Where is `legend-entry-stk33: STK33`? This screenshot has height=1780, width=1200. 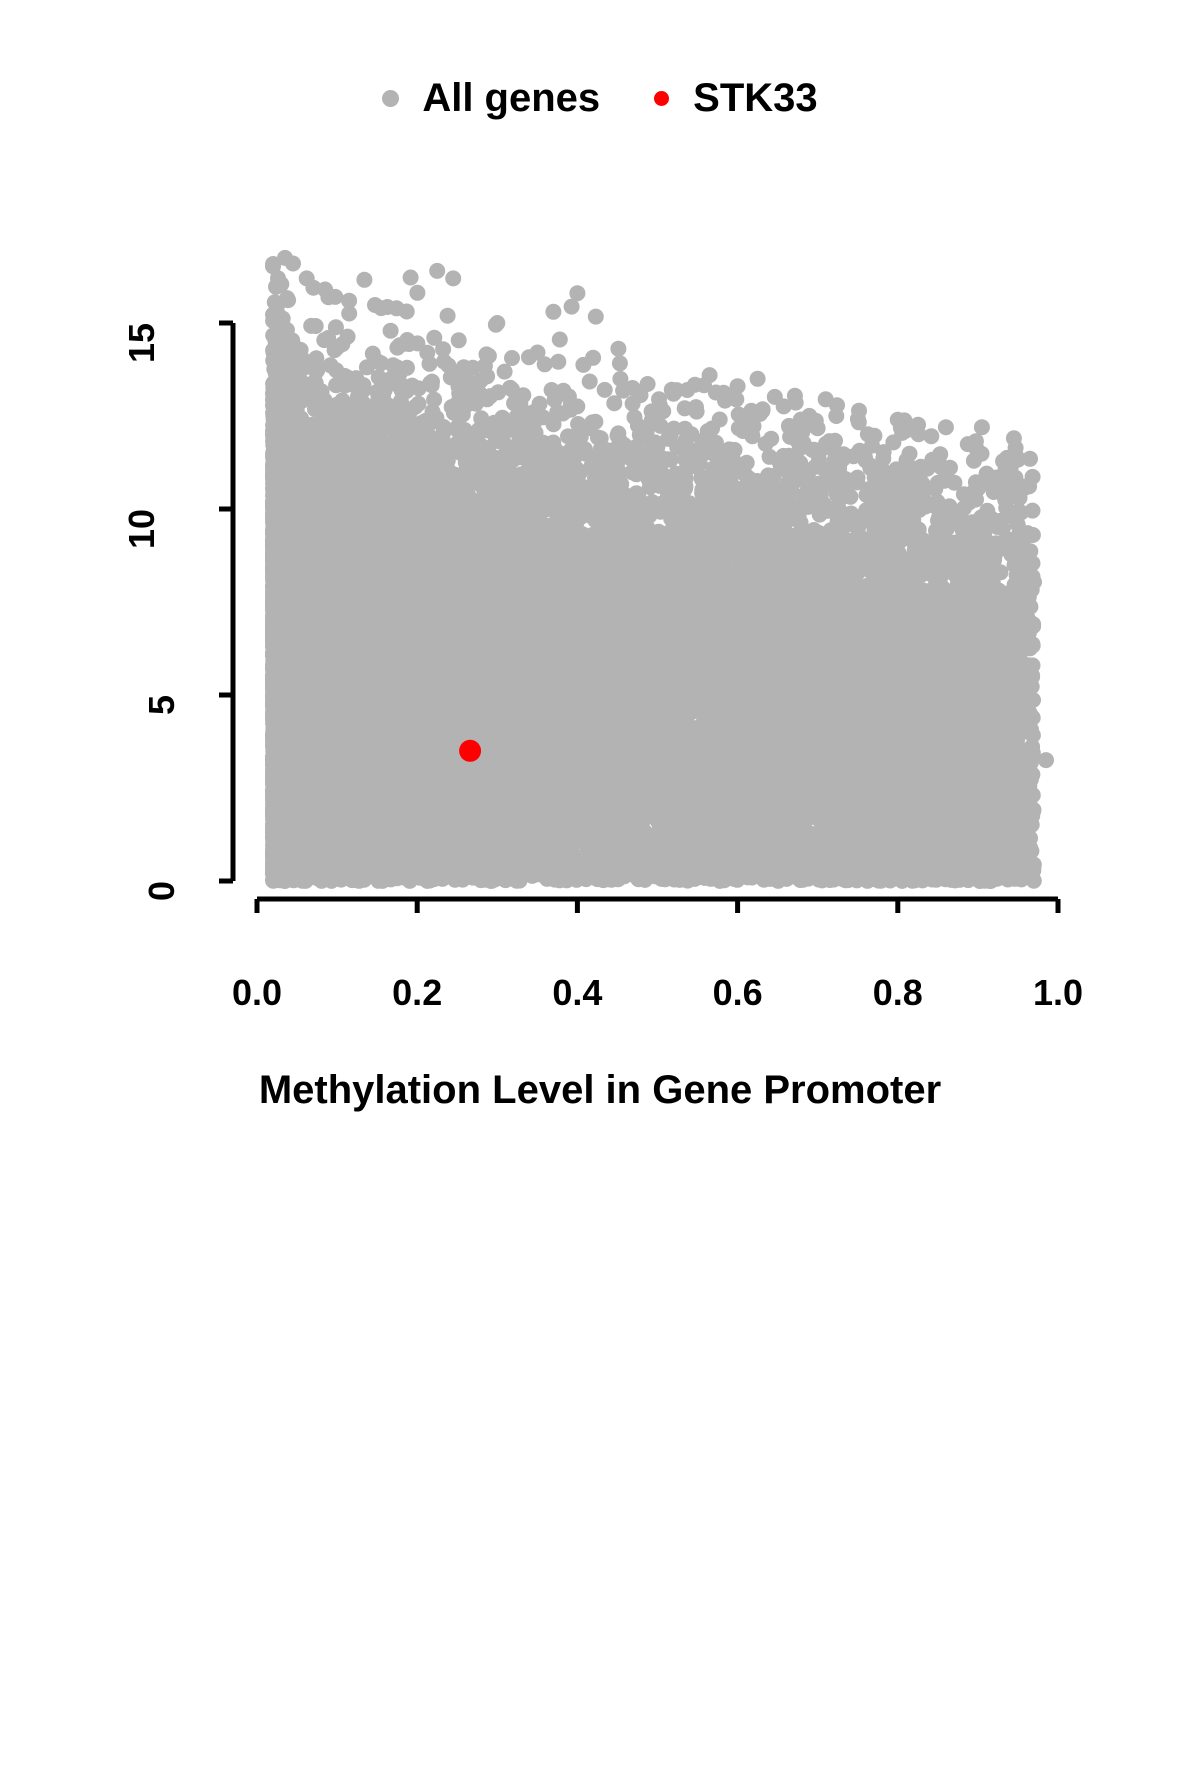
legend-entry-stk33: STK33 is located at coordinates (736, 98).